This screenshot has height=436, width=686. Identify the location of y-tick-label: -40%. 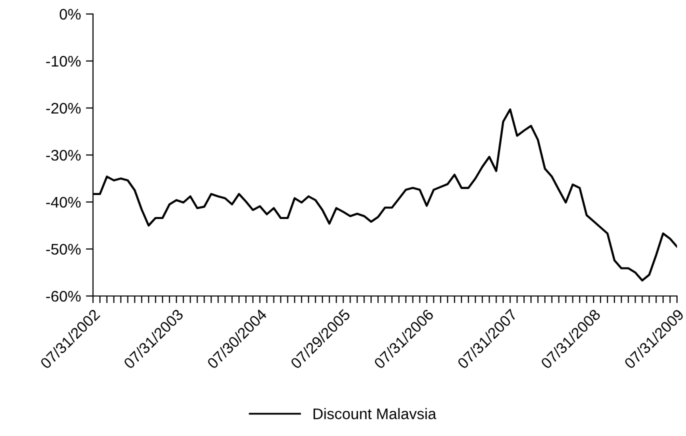
(63, 202).